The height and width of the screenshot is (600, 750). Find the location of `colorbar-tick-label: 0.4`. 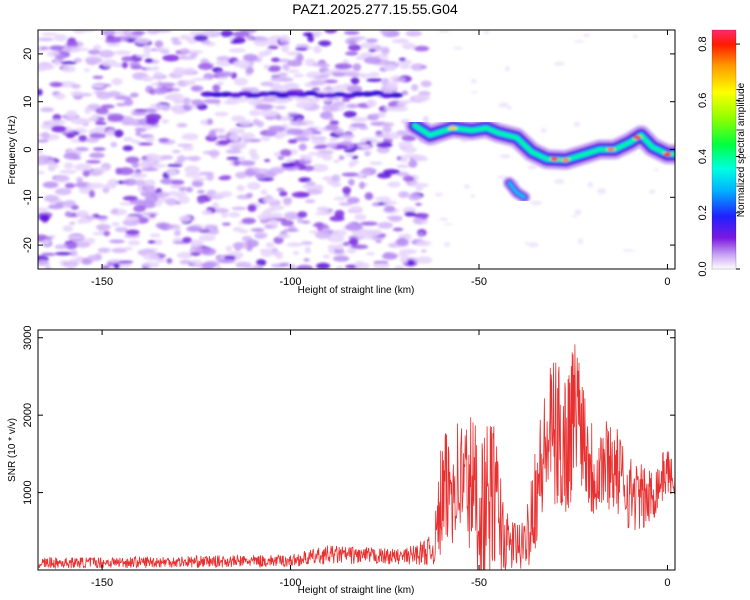

colorbar-tick-label: 0.4 is located at coordinates (703, 156).